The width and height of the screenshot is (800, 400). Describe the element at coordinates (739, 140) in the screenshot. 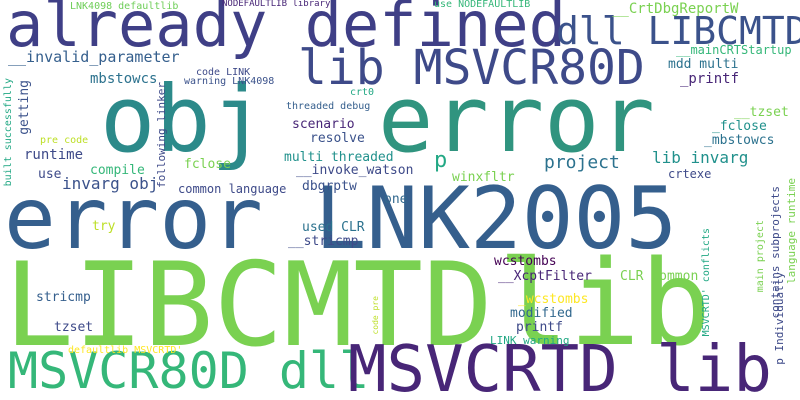

I see `word-mbstowcs-underscore: _mbstowcs` at that location.